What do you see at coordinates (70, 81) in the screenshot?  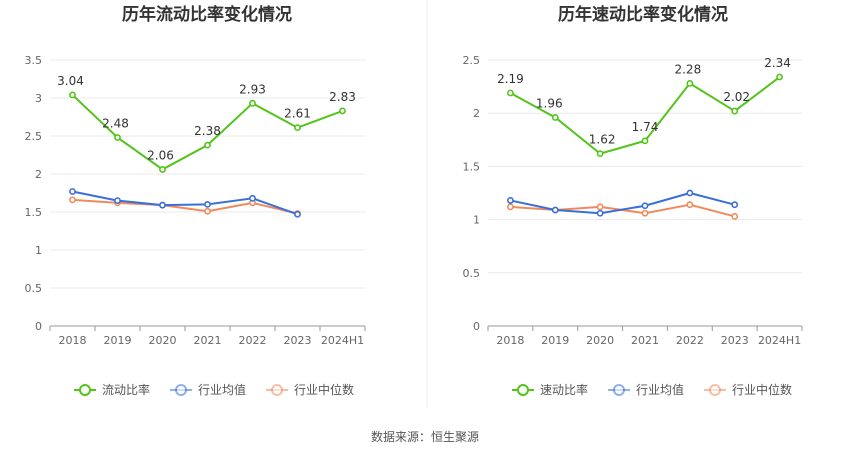 I see `data-label: 3.04` at bounding box center [70, 81].